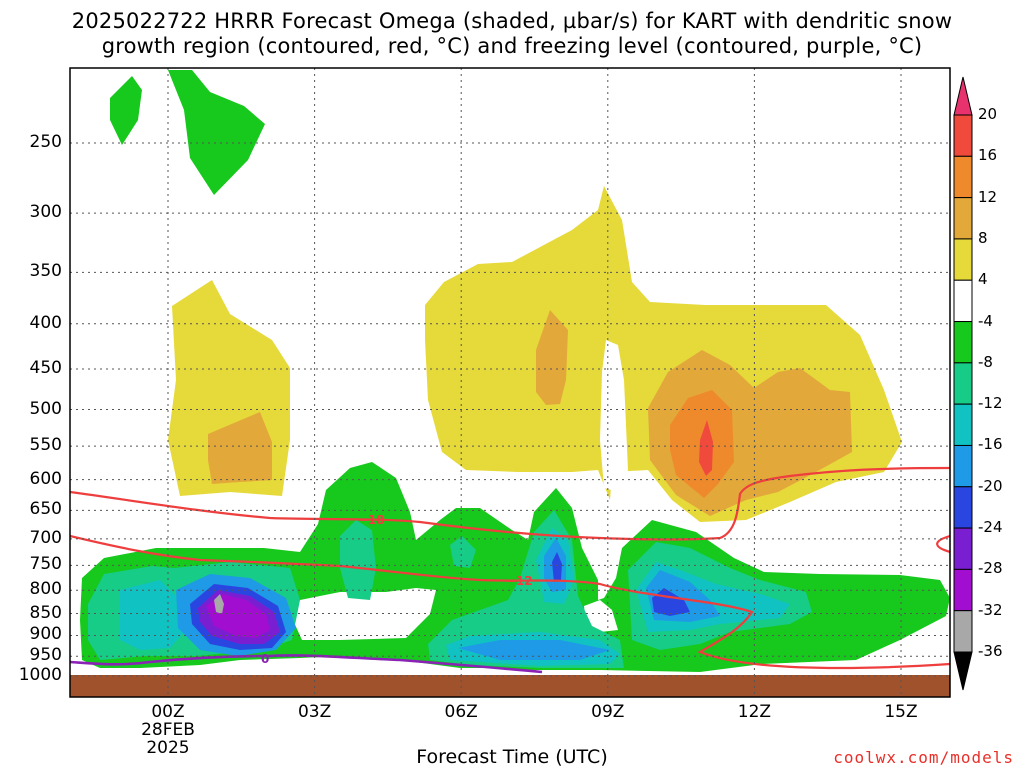 This screenshot has height=768, width=1024. What do you see at coordinates (45, 478) in the screenshot?
I see `y-tick-label-600: 600` at bounding box center [45, 478].